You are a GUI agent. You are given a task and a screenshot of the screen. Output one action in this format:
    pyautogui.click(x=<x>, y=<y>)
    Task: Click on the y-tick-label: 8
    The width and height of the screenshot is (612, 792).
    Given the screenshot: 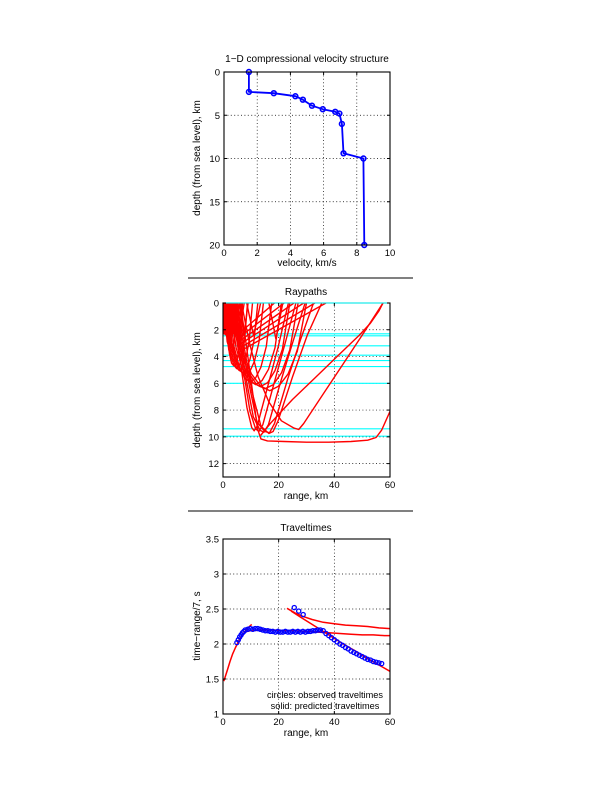 What is the action you would take?
    pyautogui.click(x=216, y=411)
    